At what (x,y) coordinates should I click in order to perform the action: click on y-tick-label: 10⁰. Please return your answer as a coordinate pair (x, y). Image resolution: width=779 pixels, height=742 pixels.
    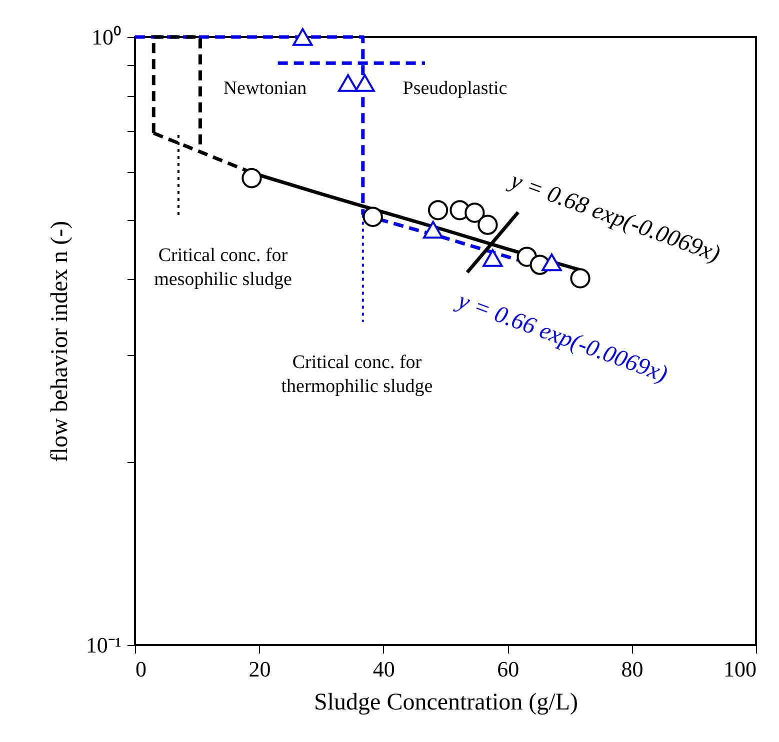
    Looking at the image, I should click on (107, 37).